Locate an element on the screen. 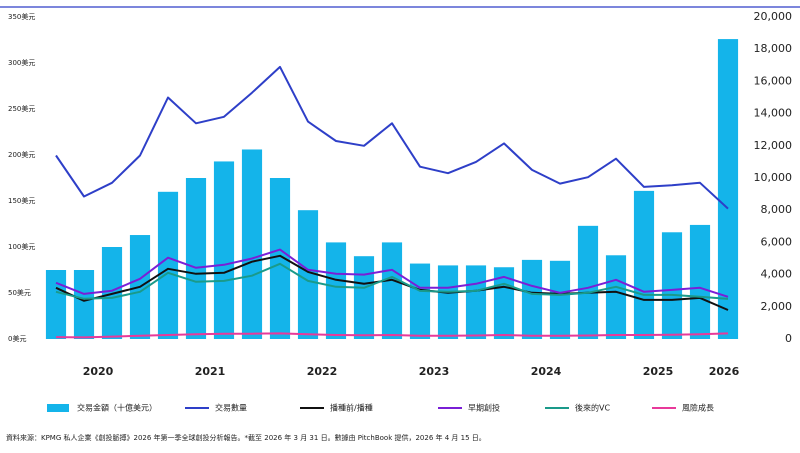 The width and height of the screenshot is (800, 453). legend-label: 風險成長 is located at coordinates (698, 408).